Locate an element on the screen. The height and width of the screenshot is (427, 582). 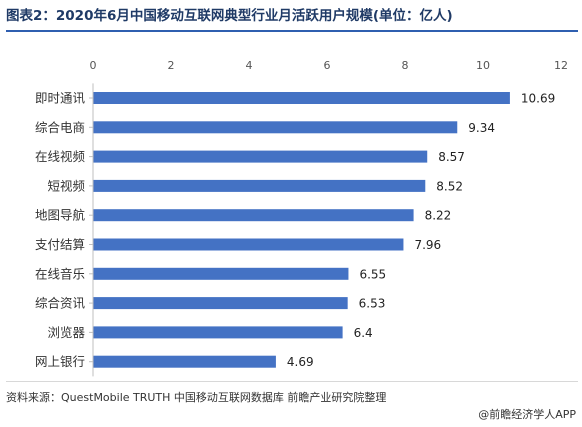
category-label: 综合电商 is located at coordinates (60, 127).